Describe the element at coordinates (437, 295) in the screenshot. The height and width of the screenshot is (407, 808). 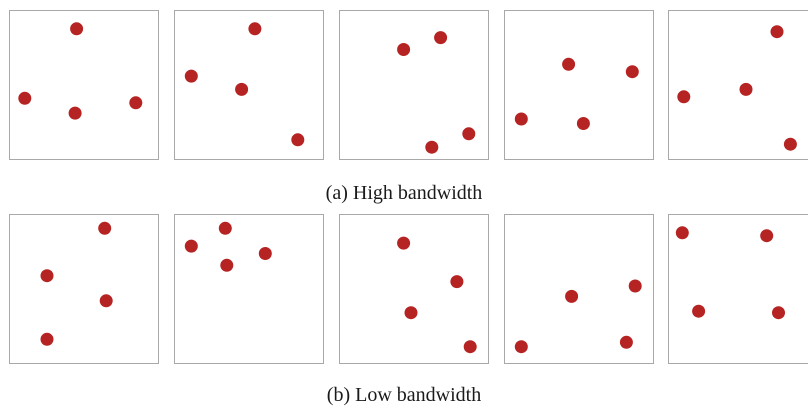
I see `low-bandwidth-panel-3-plot` at that location.